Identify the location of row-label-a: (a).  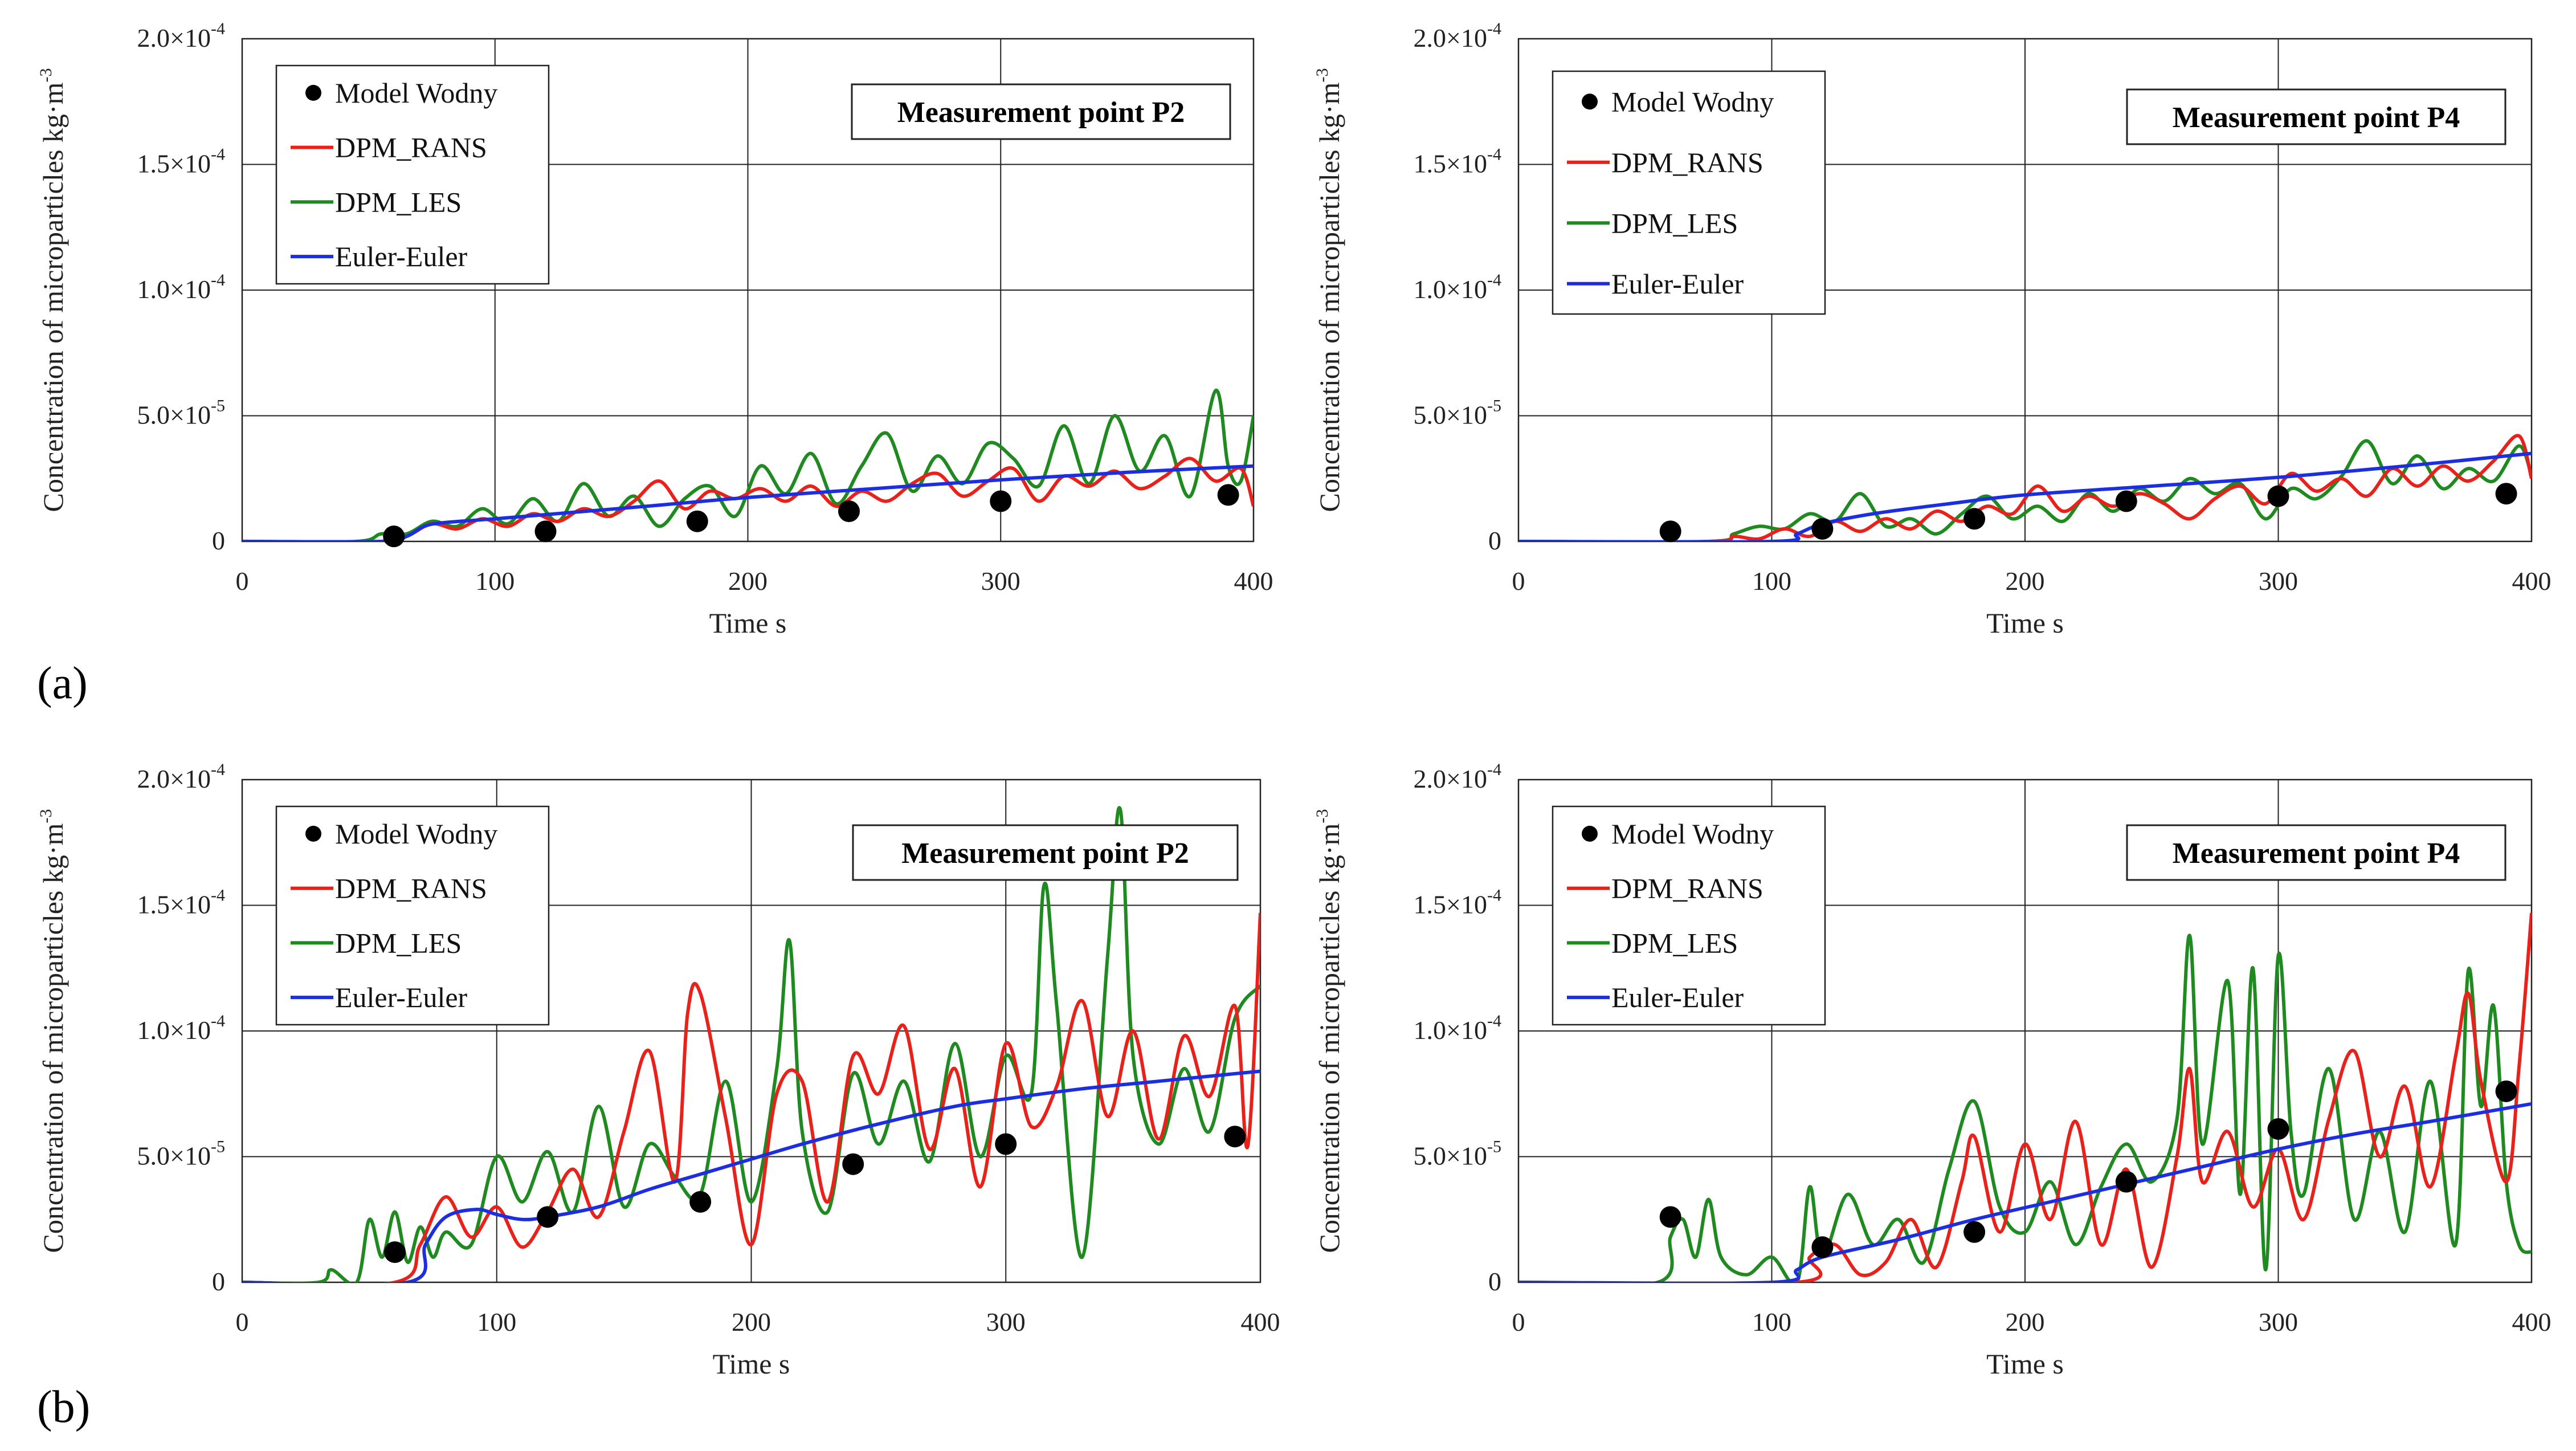
(63, 683).